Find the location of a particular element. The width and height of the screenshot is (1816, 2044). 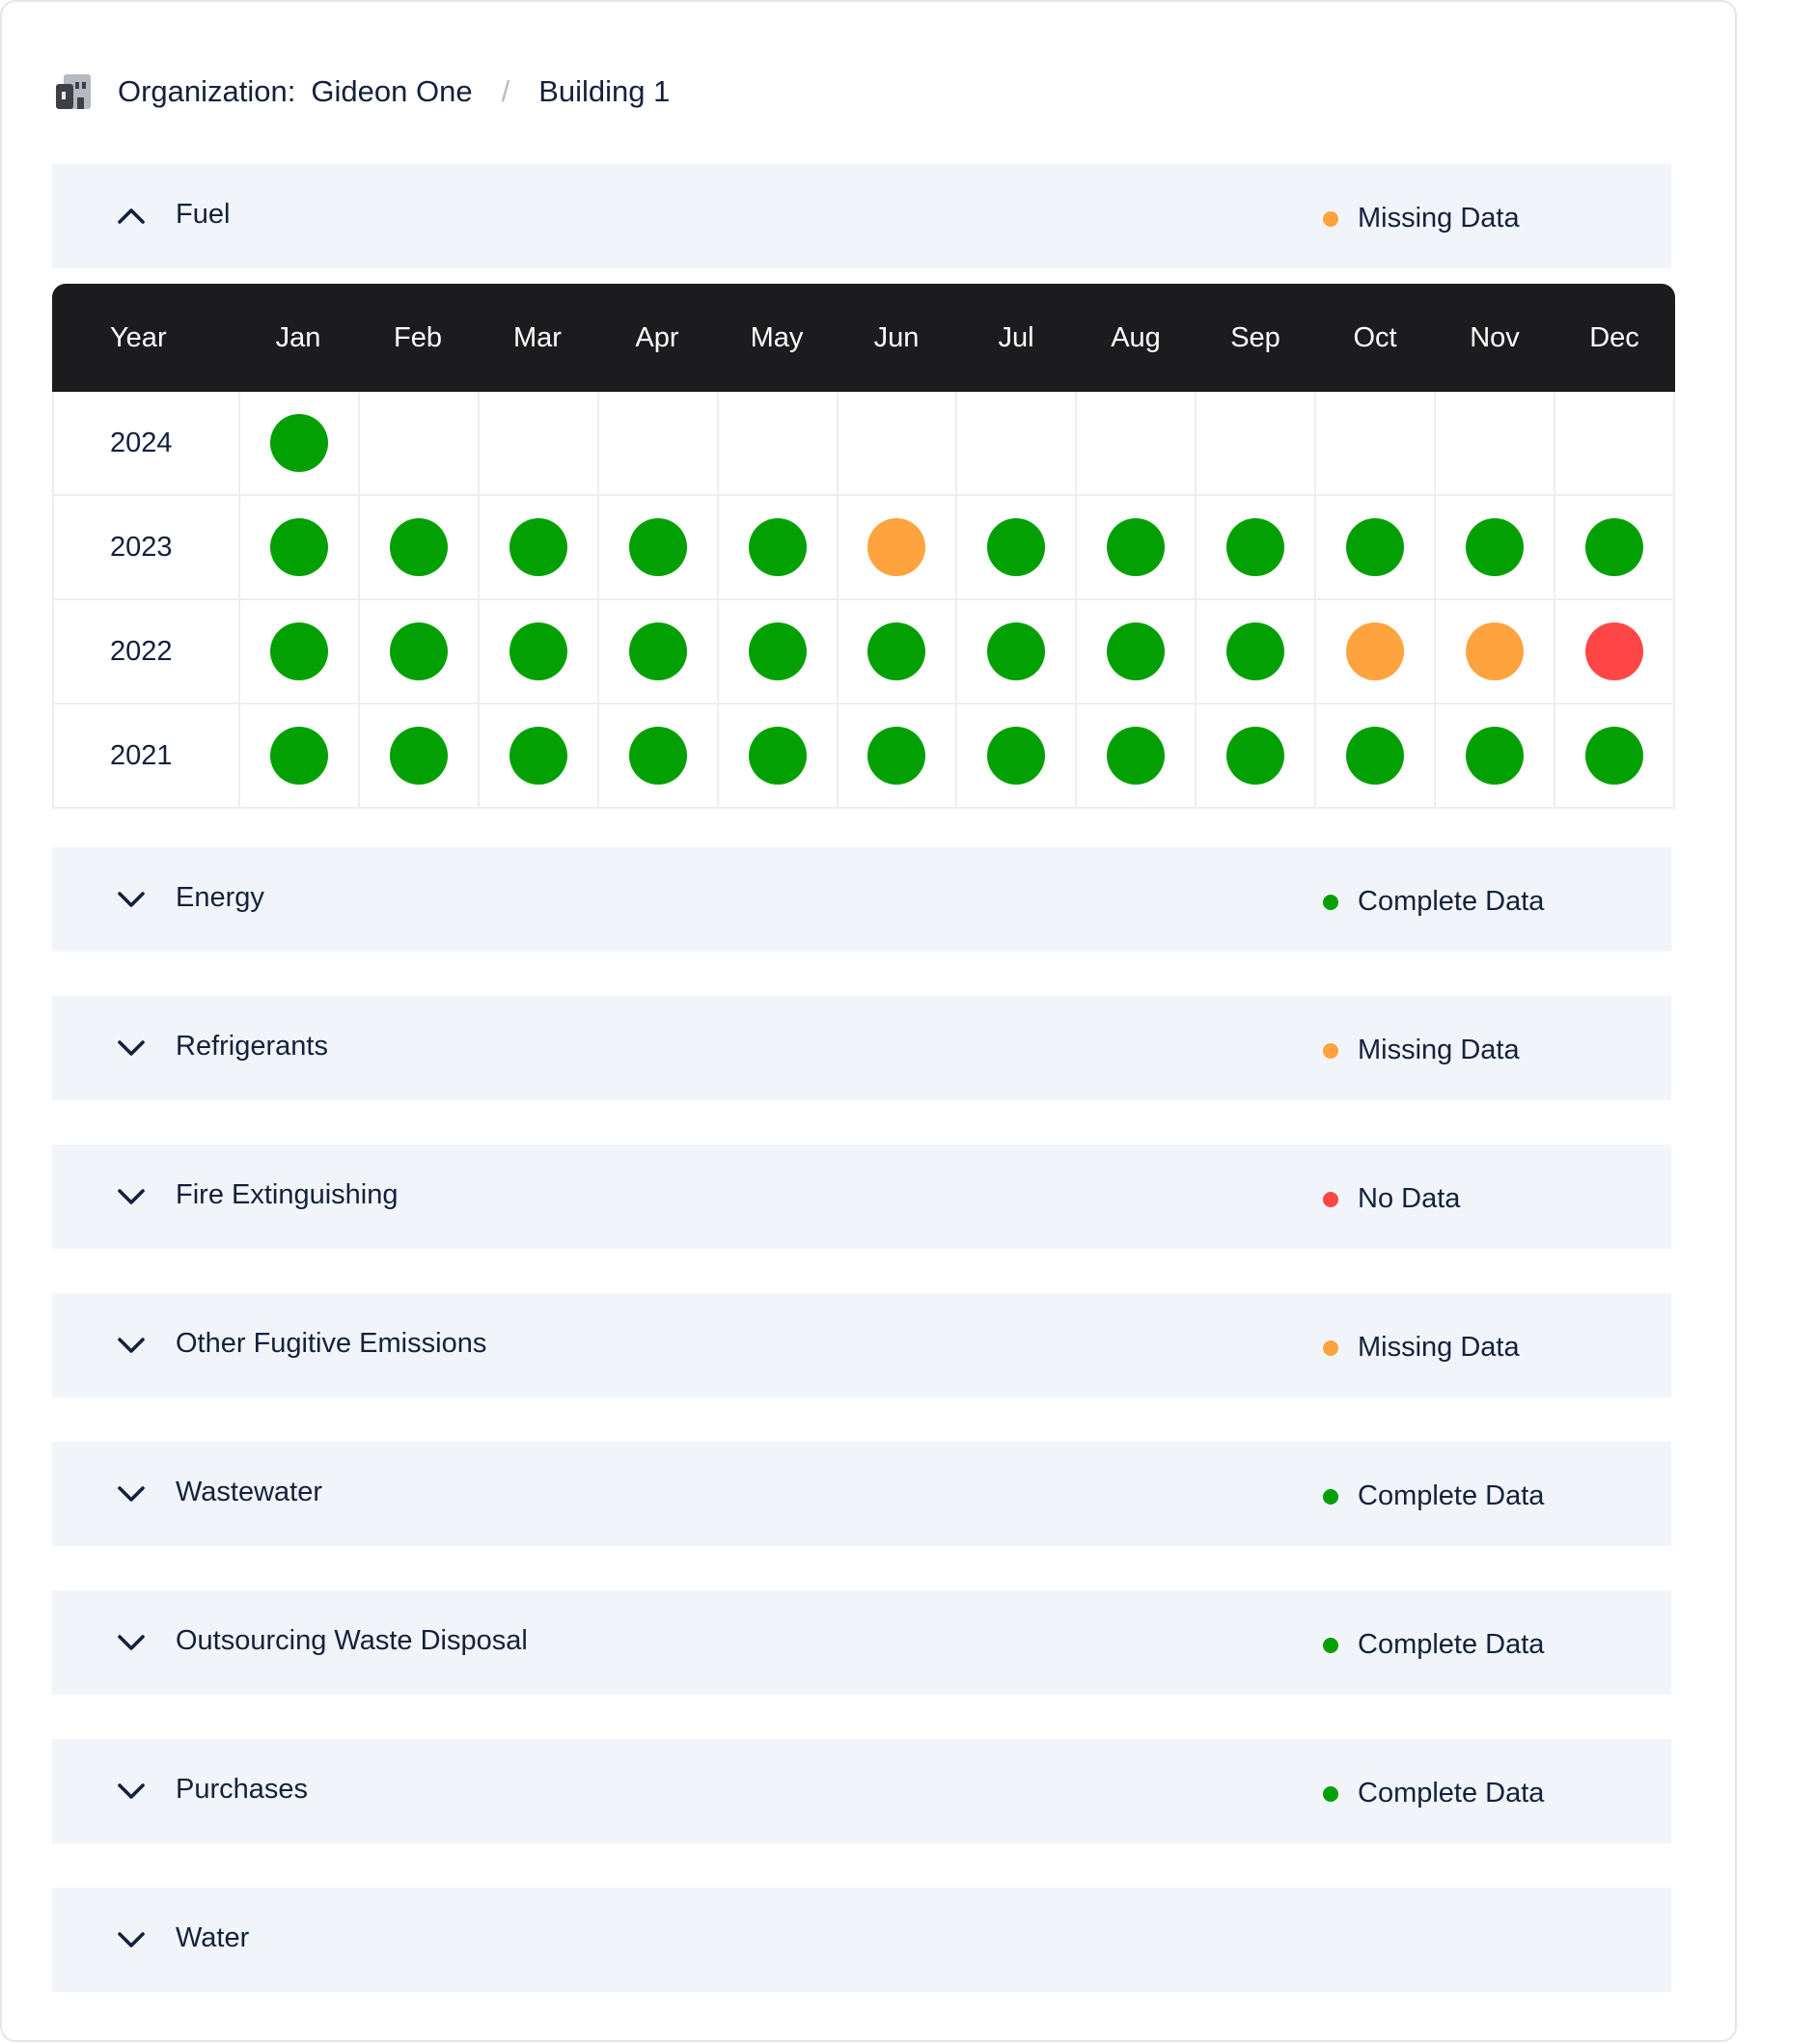

section-title: Other Fugitive Emissions is located at coordinates (331, 1343).